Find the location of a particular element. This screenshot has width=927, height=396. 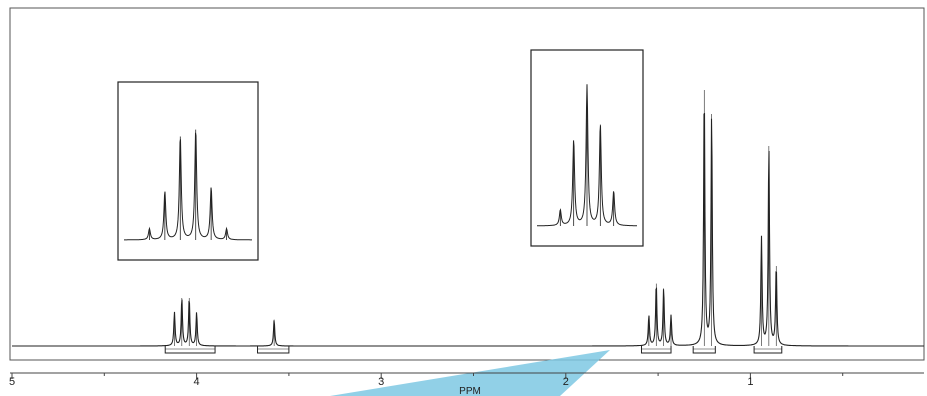

x-tick-label-5: 5 is located at coordinates (12, 382).